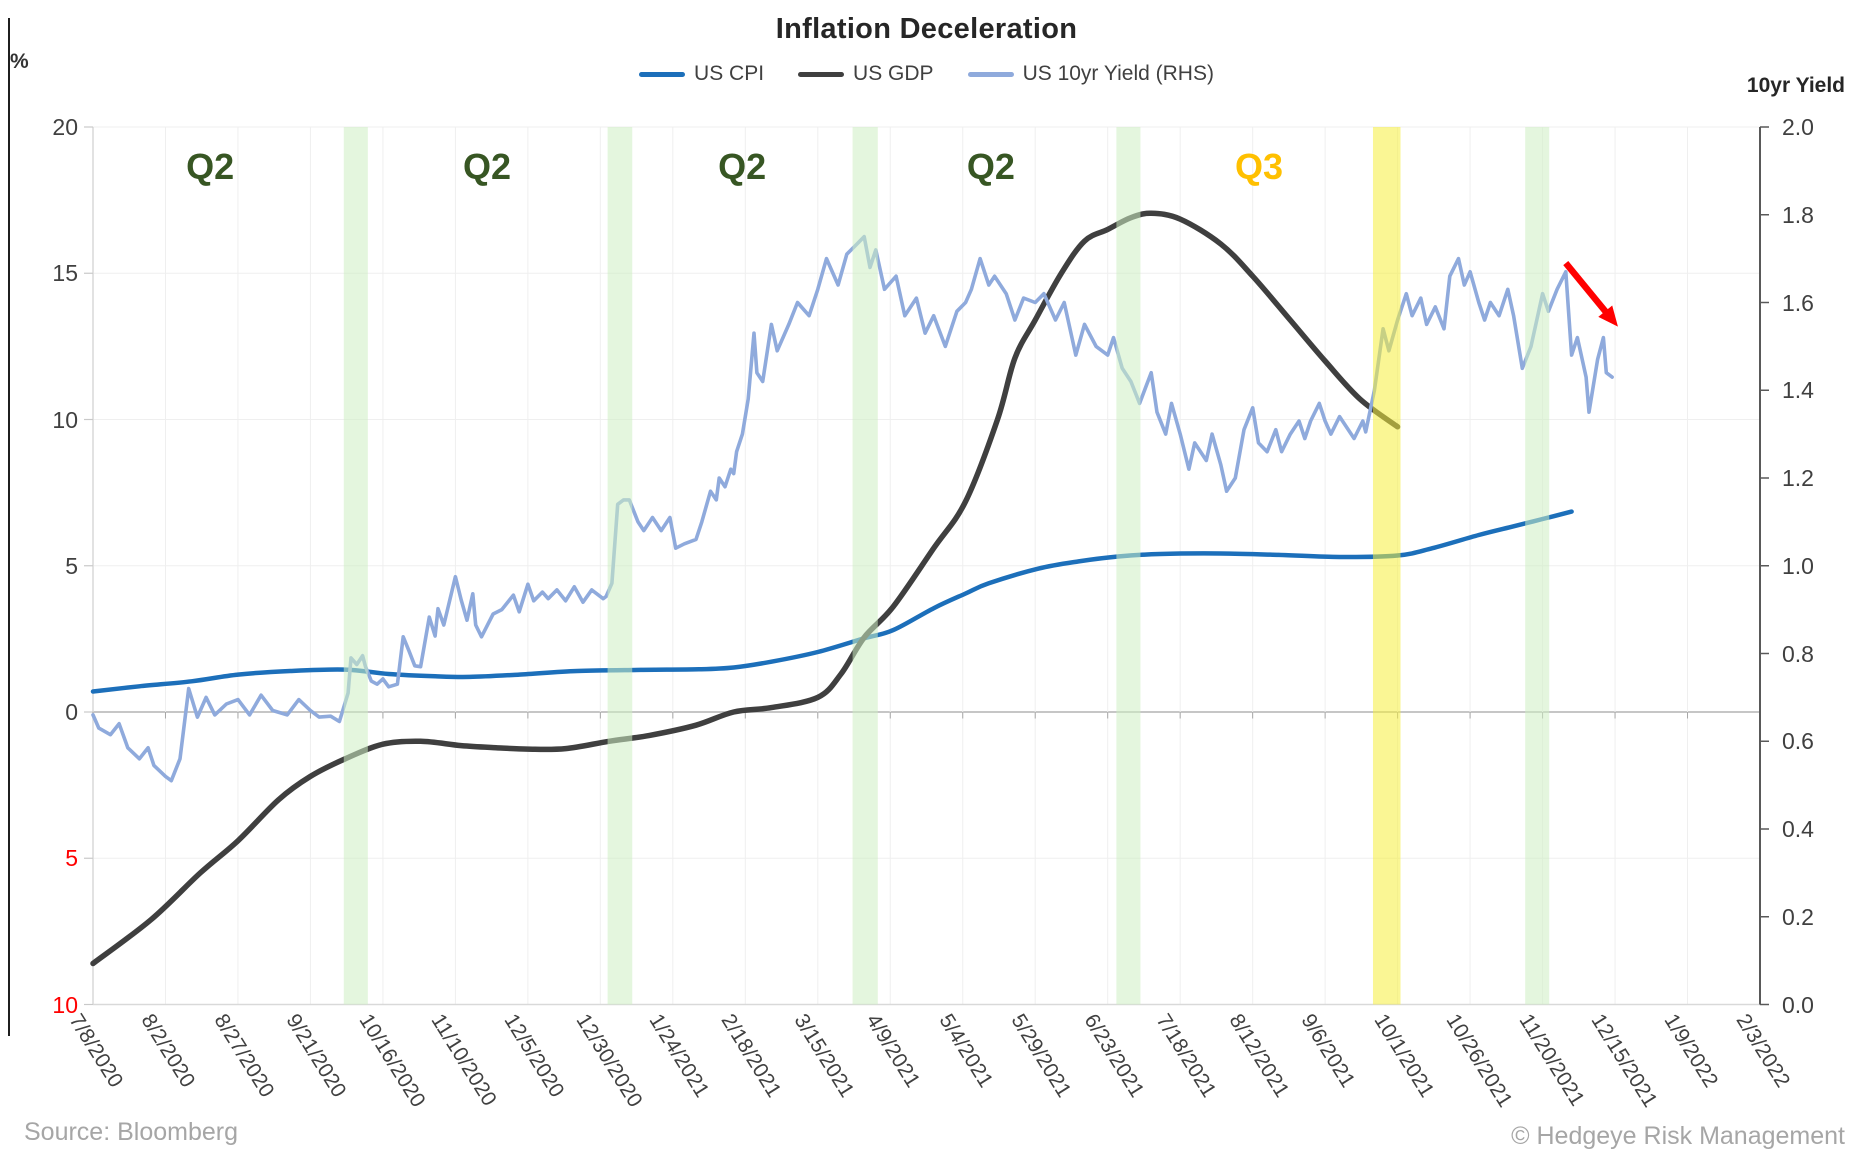 The image size is (1857, 1166). Describe the element at coordinates (131, 1132) in the screenshot. I see `source-note: Source: Bloomberg` at that location.